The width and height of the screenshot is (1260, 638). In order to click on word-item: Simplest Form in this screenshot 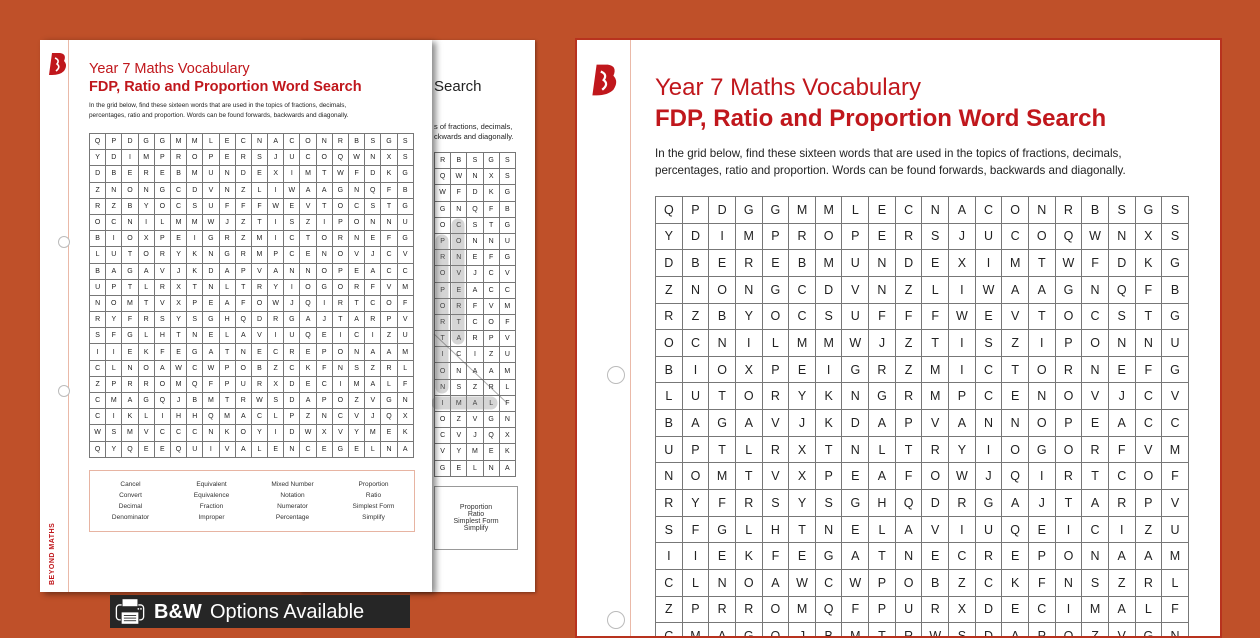, I will do `click(373, 506)`.